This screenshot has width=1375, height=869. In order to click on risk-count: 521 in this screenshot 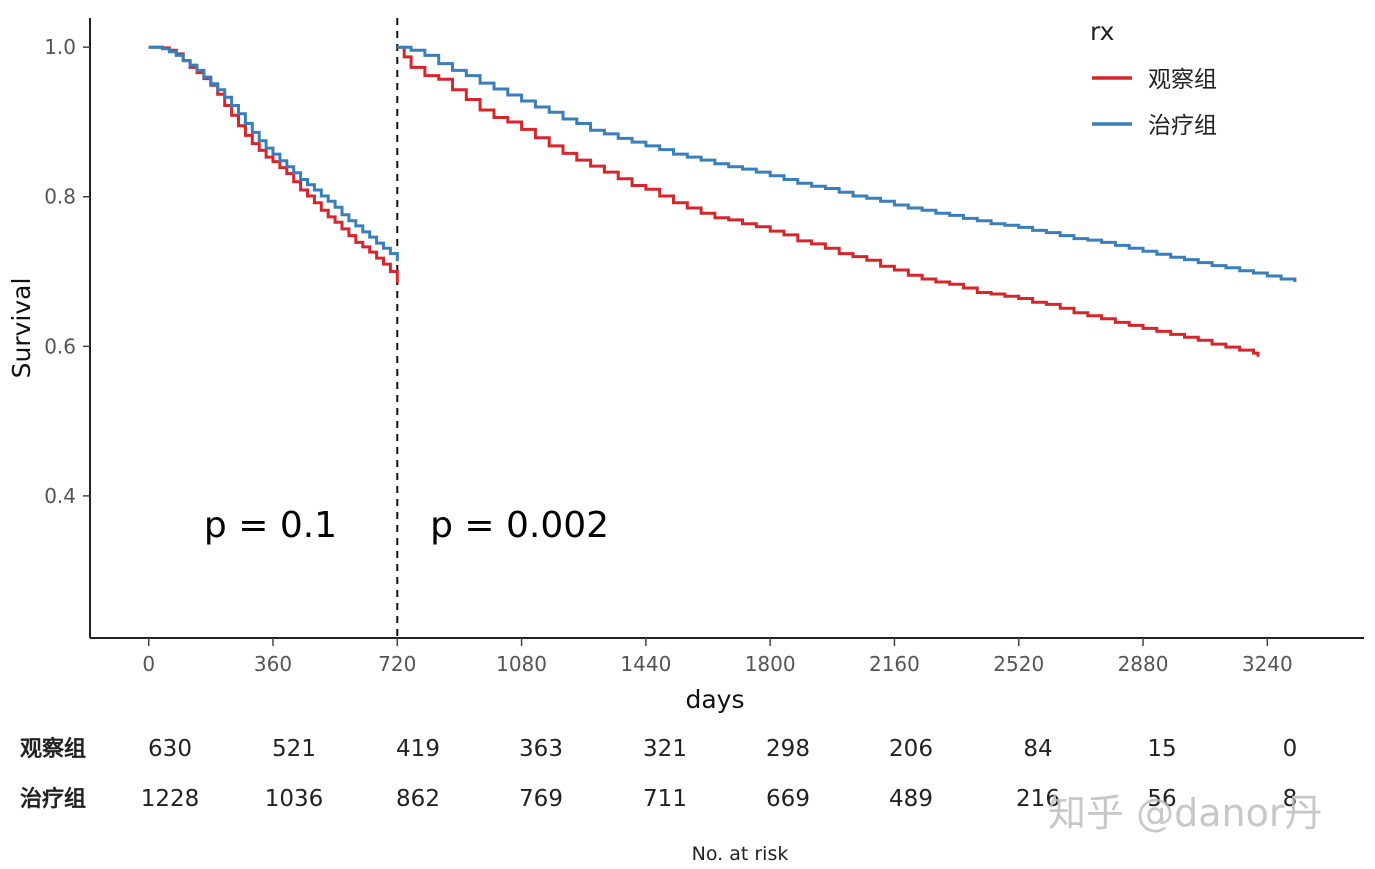, I will do `click(294, 749)`.